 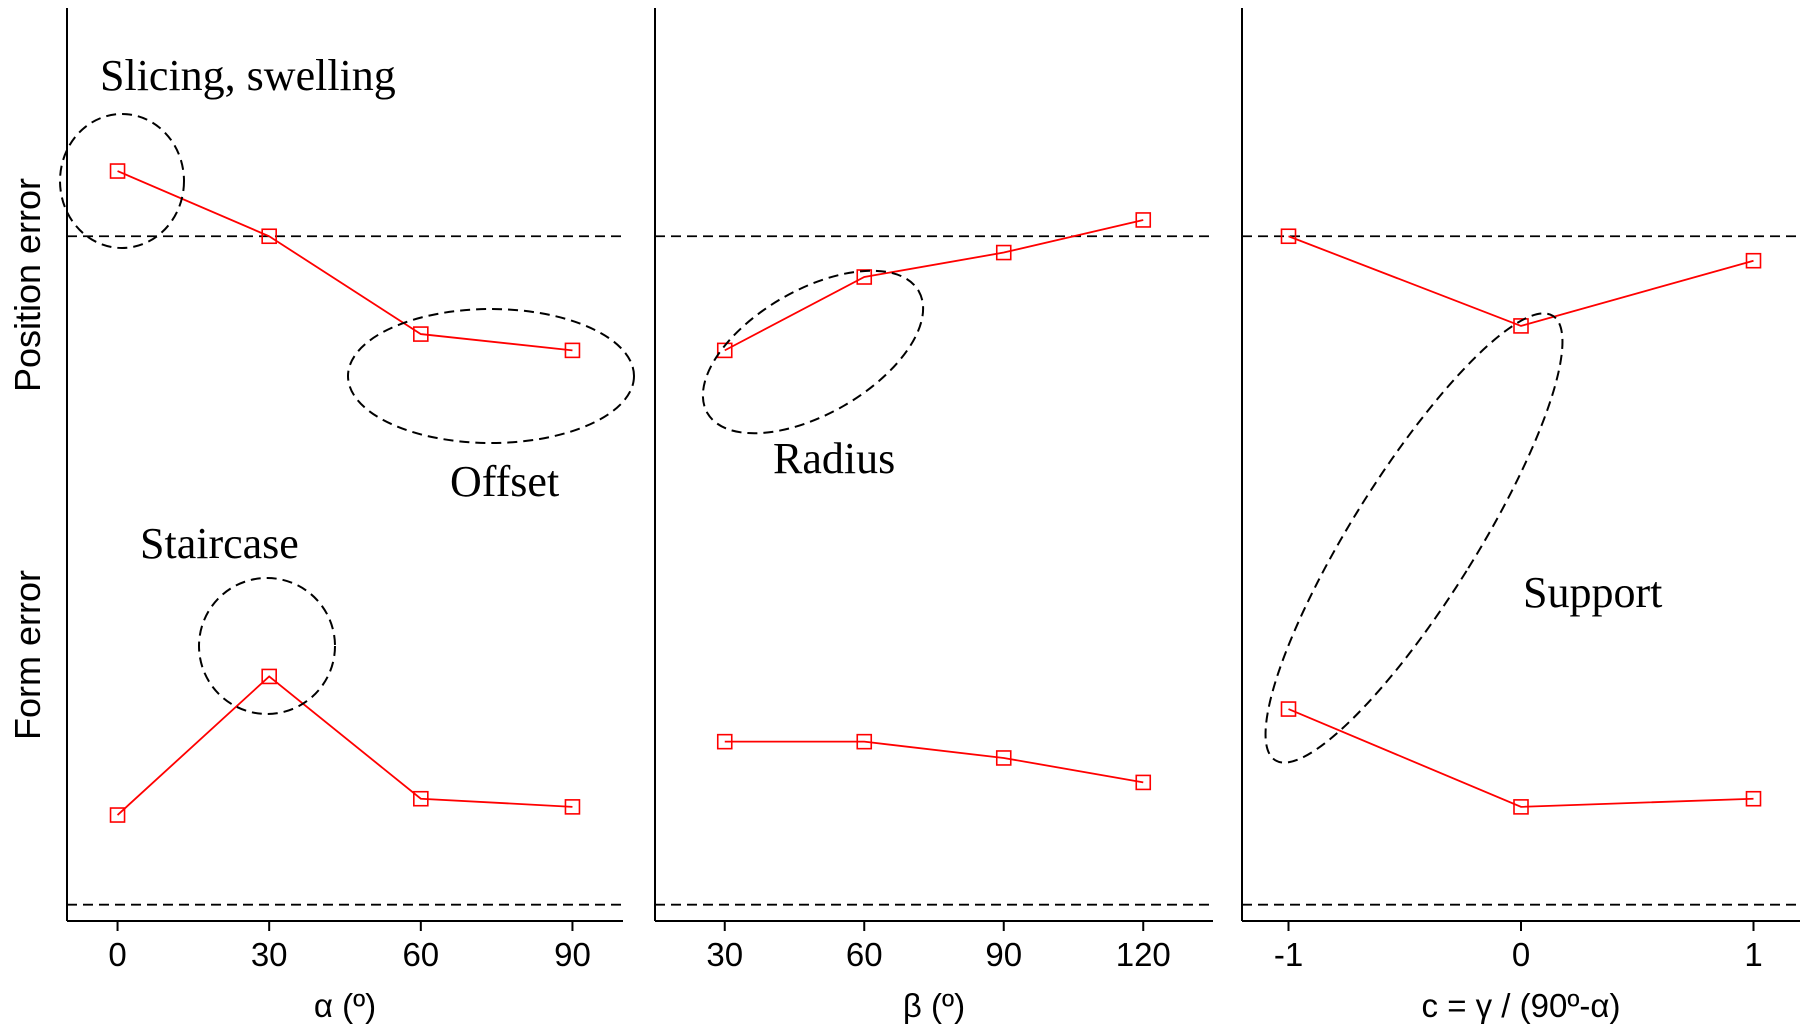 What do you see at coordinates (1288, 954) in the screenshot?
I see `x-tick-label-panel-3: -1` at bounding box center [1288, 954].